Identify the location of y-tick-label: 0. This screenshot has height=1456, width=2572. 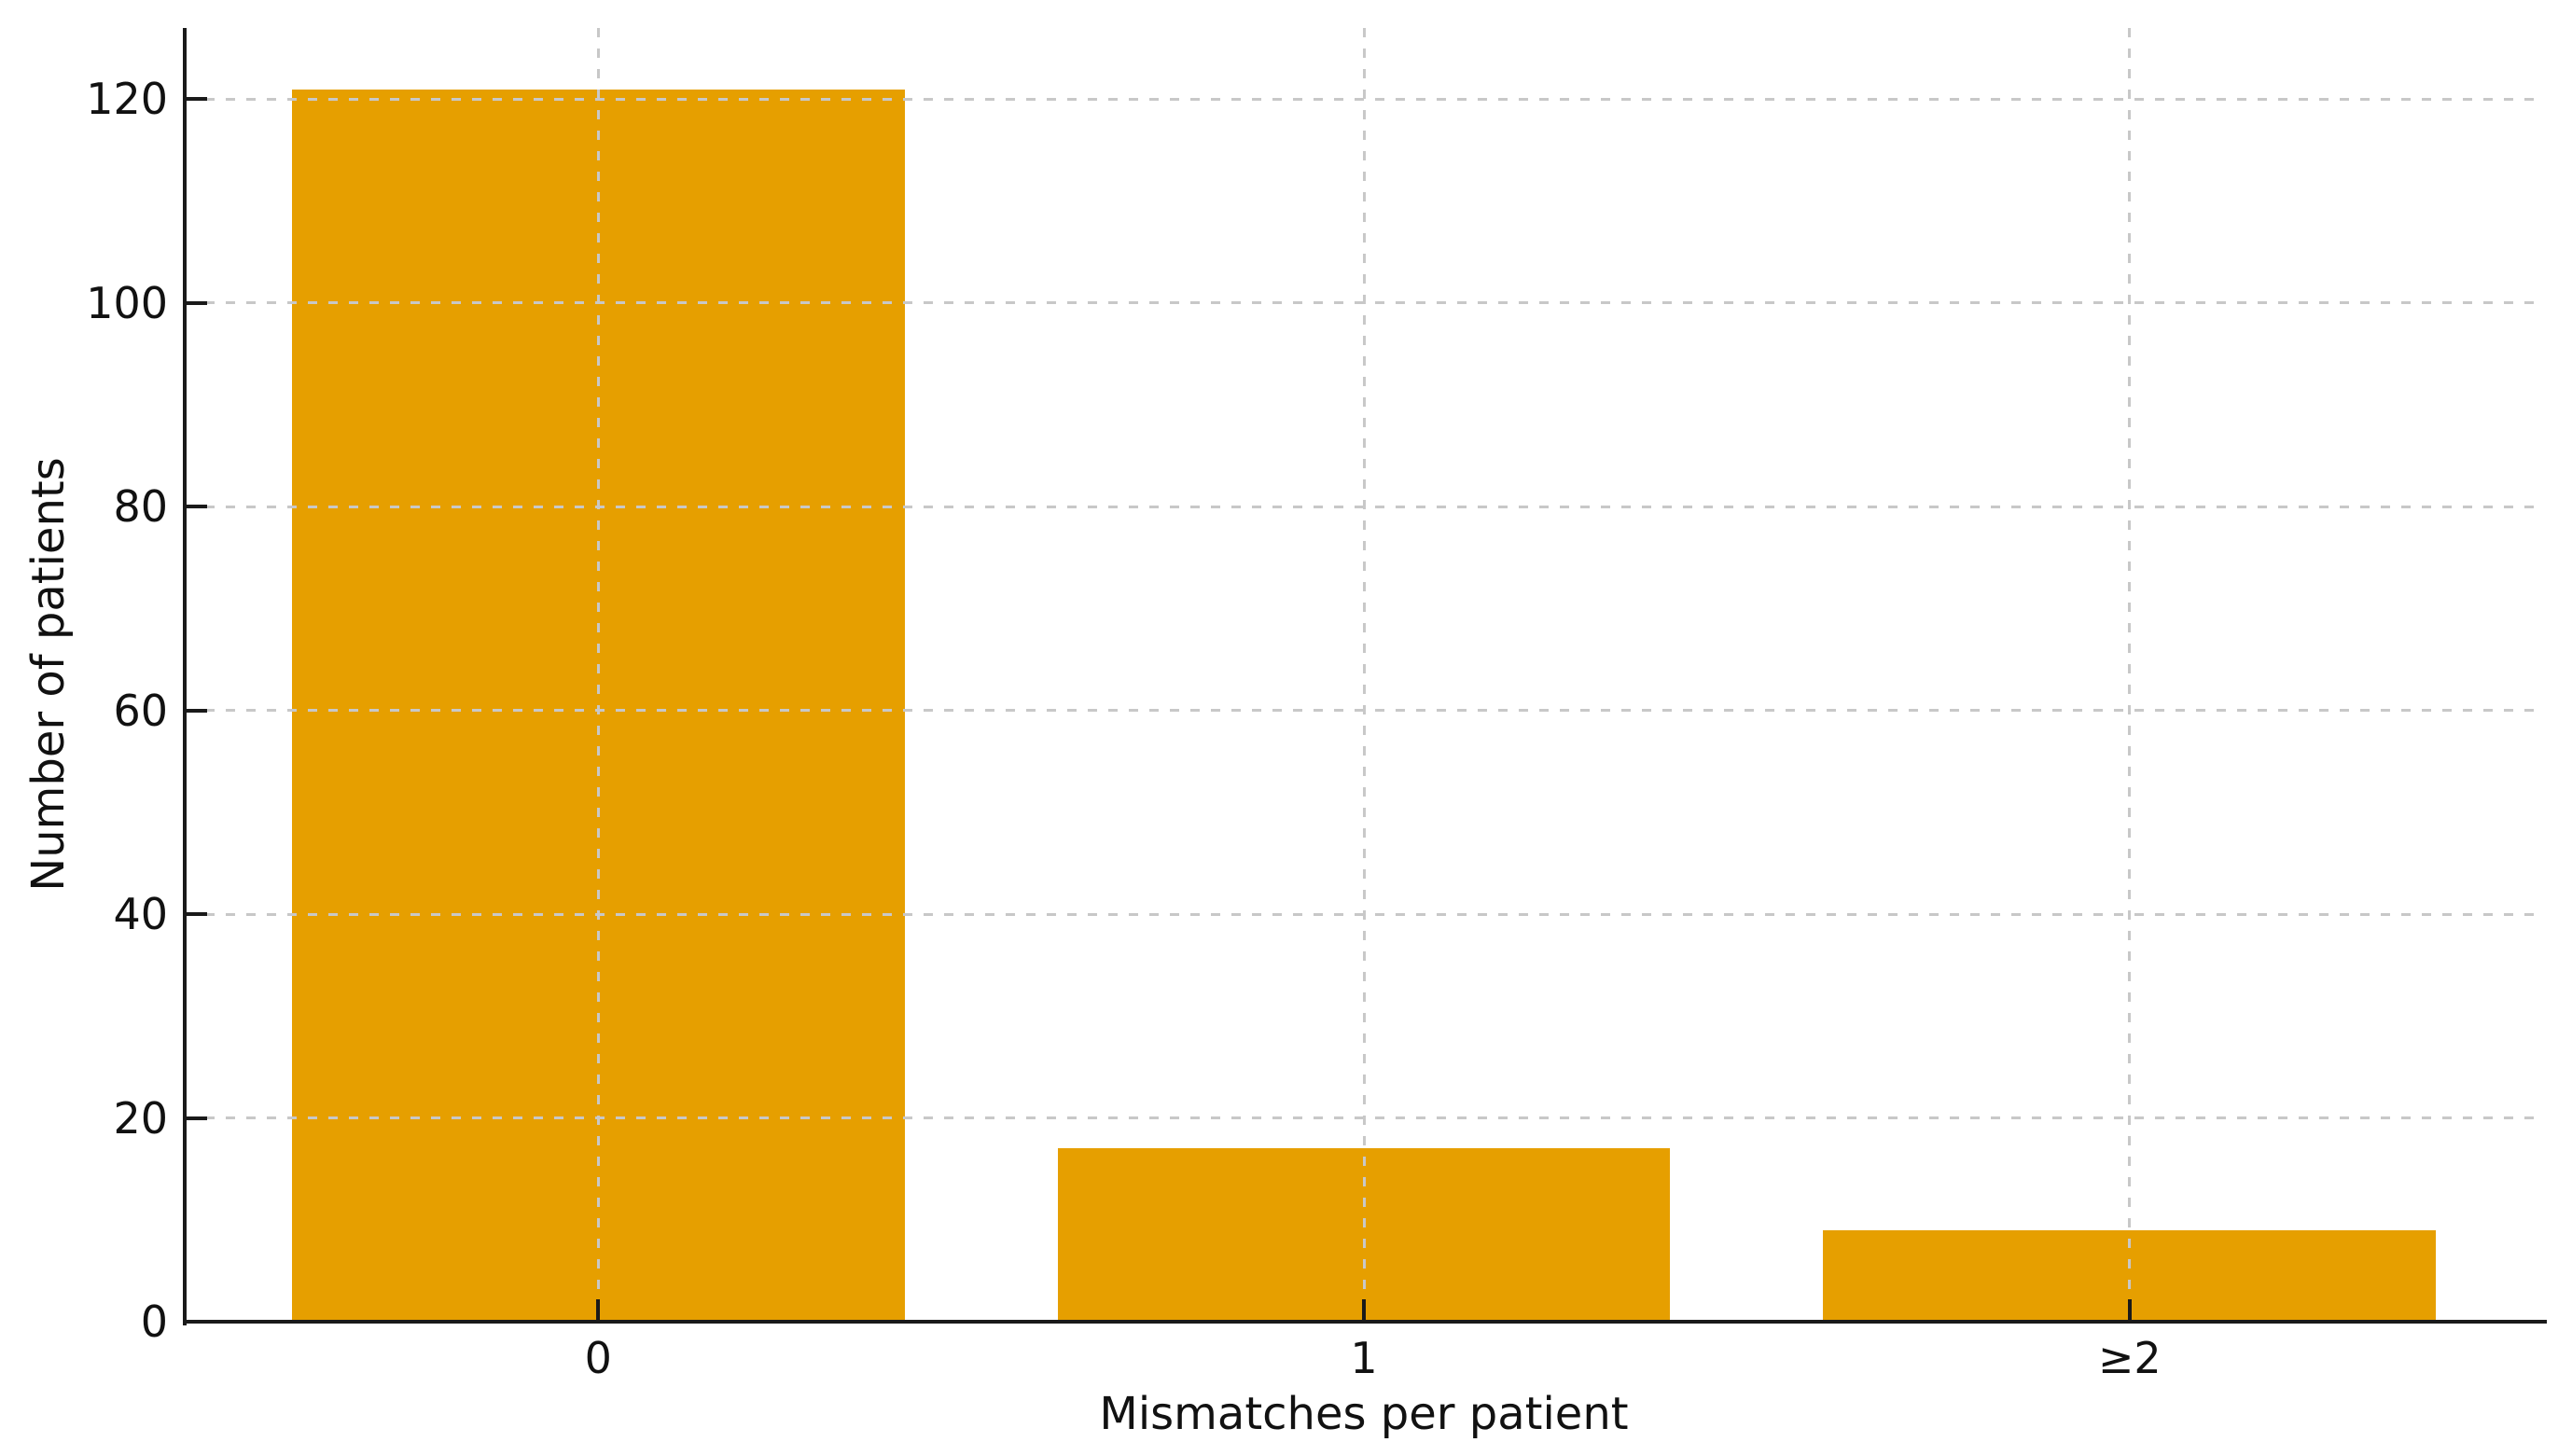
(154, 1322).